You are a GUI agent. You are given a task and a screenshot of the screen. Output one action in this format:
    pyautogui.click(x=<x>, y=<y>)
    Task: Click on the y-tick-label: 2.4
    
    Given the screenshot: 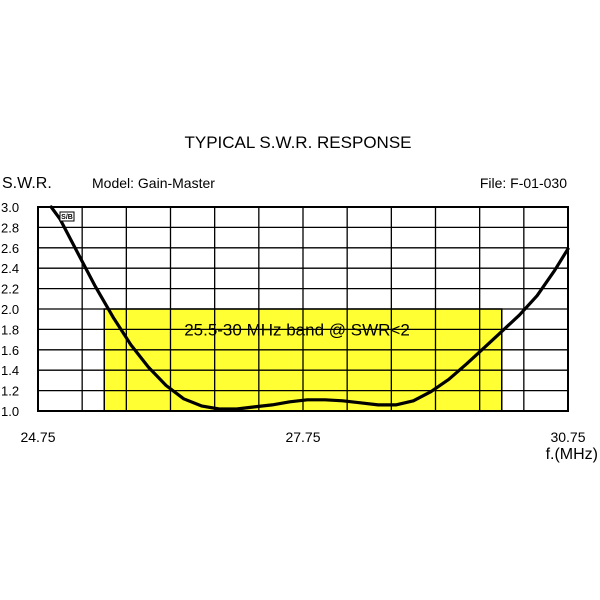 What is the action you would take?
    pyautogui.click(x=10, y=268)
    